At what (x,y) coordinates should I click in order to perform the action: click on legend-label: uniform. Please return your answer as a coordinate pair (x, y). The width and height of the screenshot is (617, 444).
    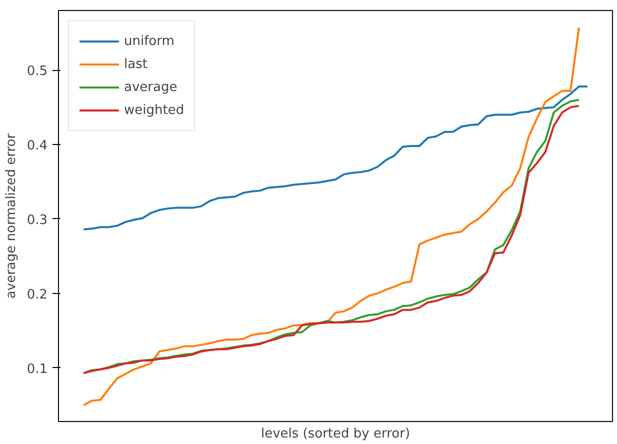
    Looking at the image, I should click on (149, 41).